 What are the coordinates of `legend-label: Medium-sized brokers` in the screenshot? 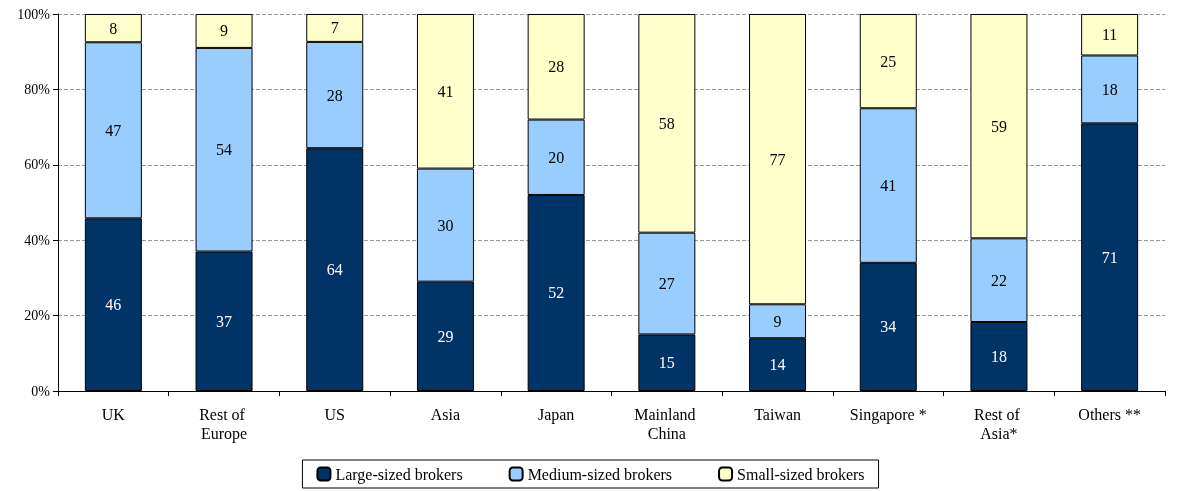 It's located at (600, 474).